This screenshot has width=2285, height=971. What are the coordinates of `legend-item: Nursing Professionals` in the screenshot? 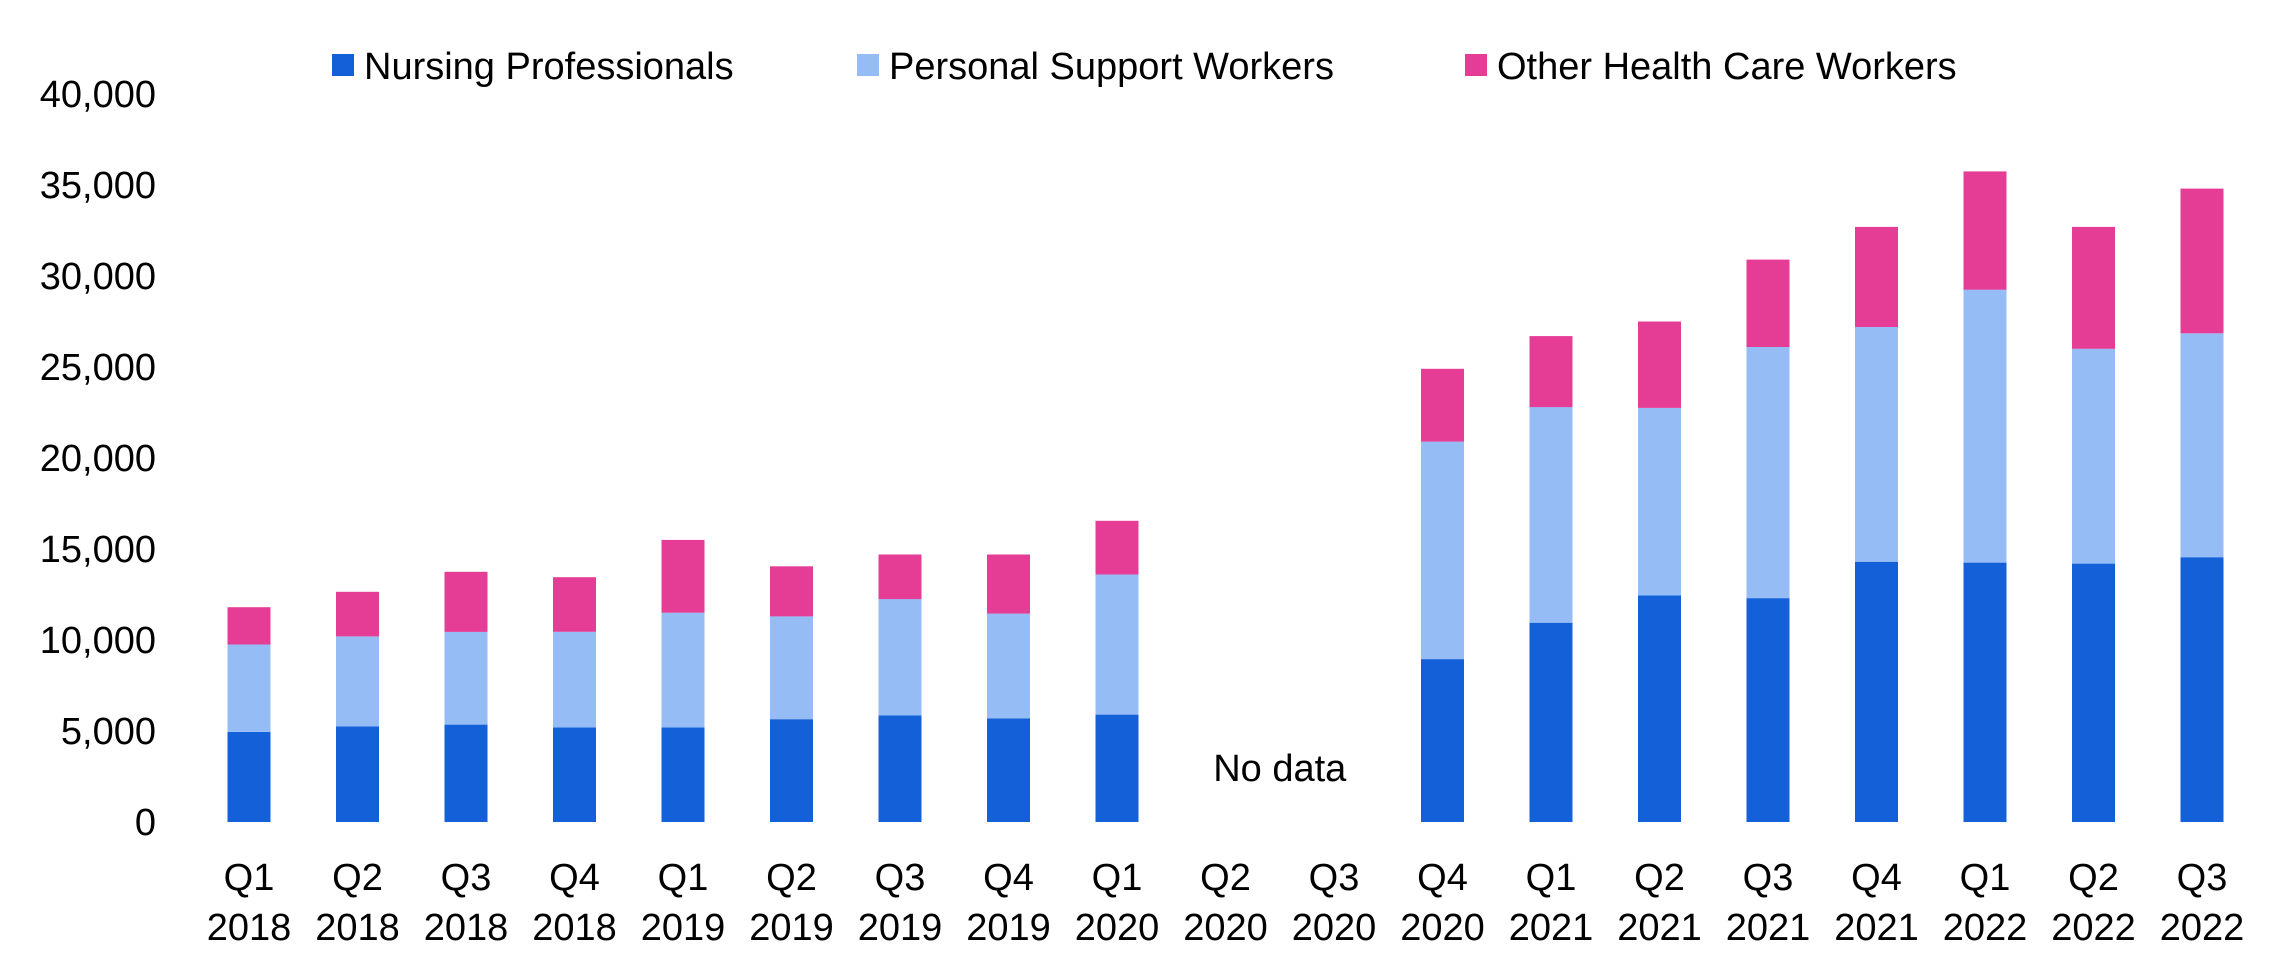 It's located at (533, 67).